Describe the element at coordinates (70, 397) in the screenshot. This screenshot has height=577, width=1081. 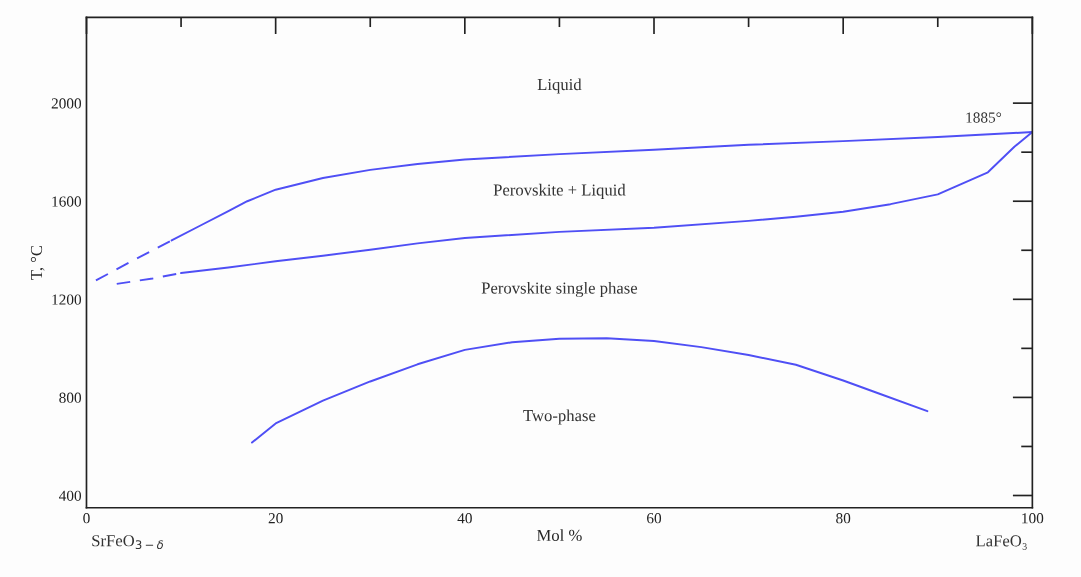
I see `y-tick-label: 800` at that location.